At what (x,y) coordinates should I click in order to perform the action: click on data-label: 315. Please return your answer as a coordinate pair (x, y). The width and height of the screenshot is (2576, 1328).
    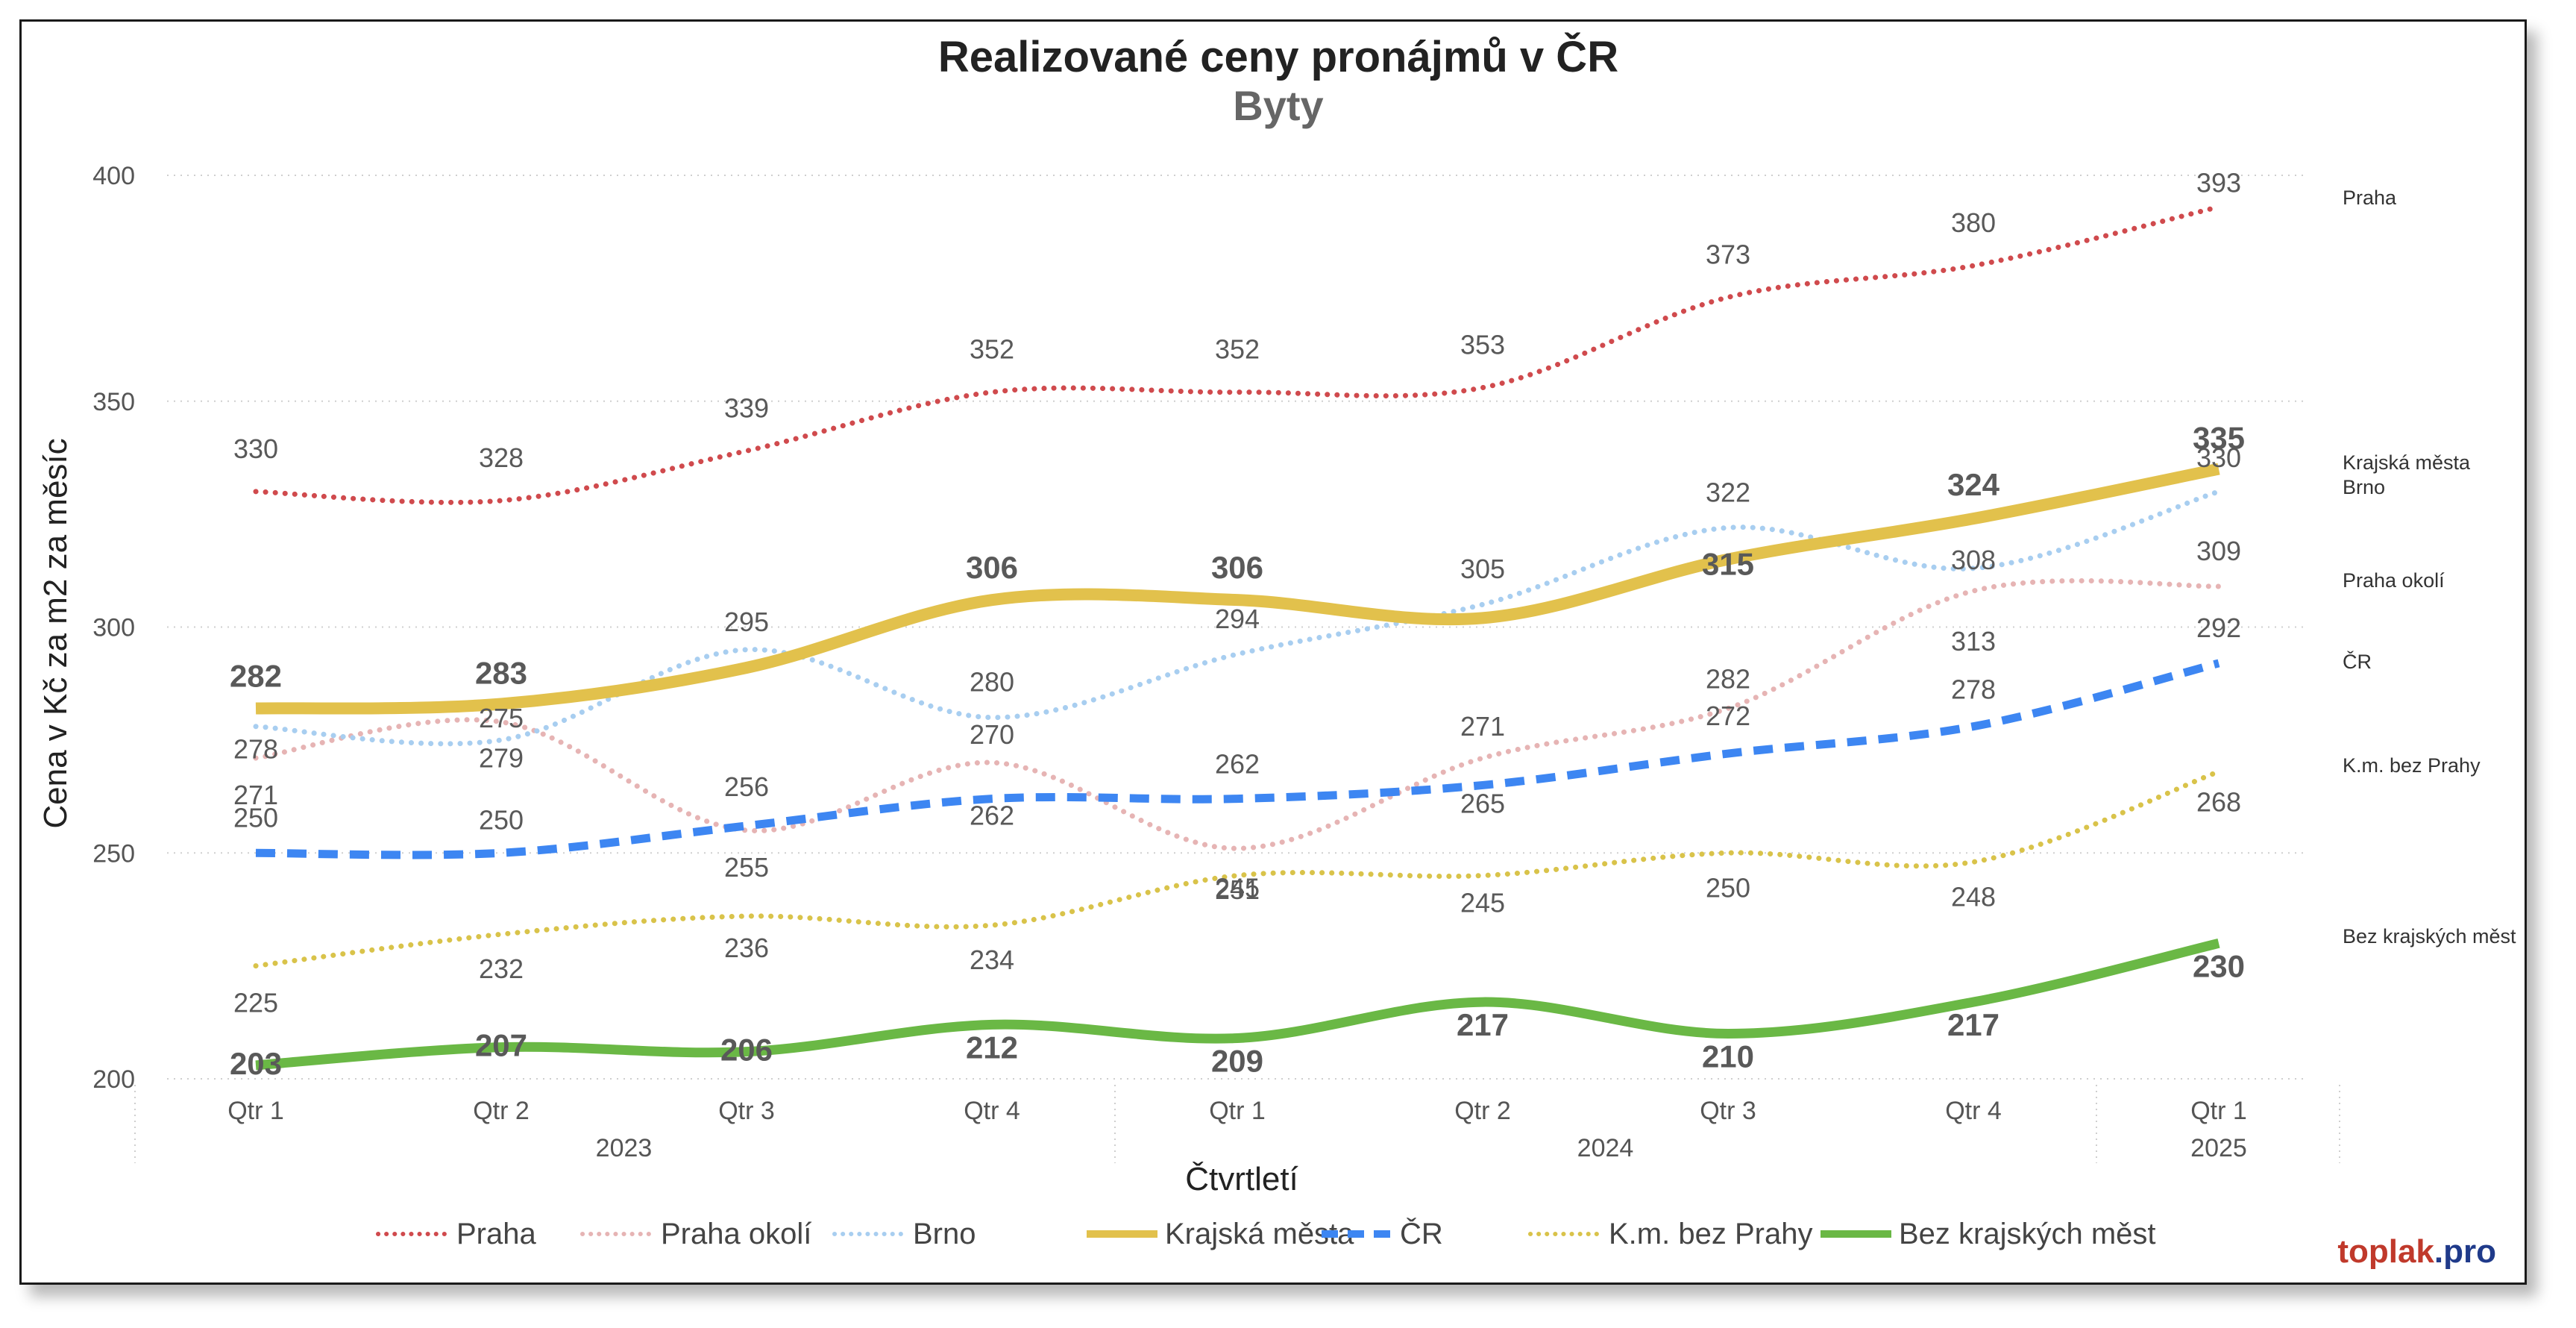
    Looking at the image, I should click on (1728, 564).